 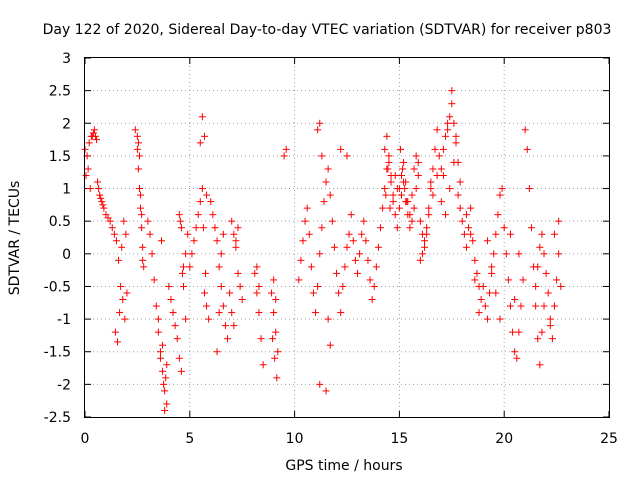 What do you see at coordinates (60, 92) in the screenshot?
I see `y-tick-label: 2.5` at bounding box center [60, 92].